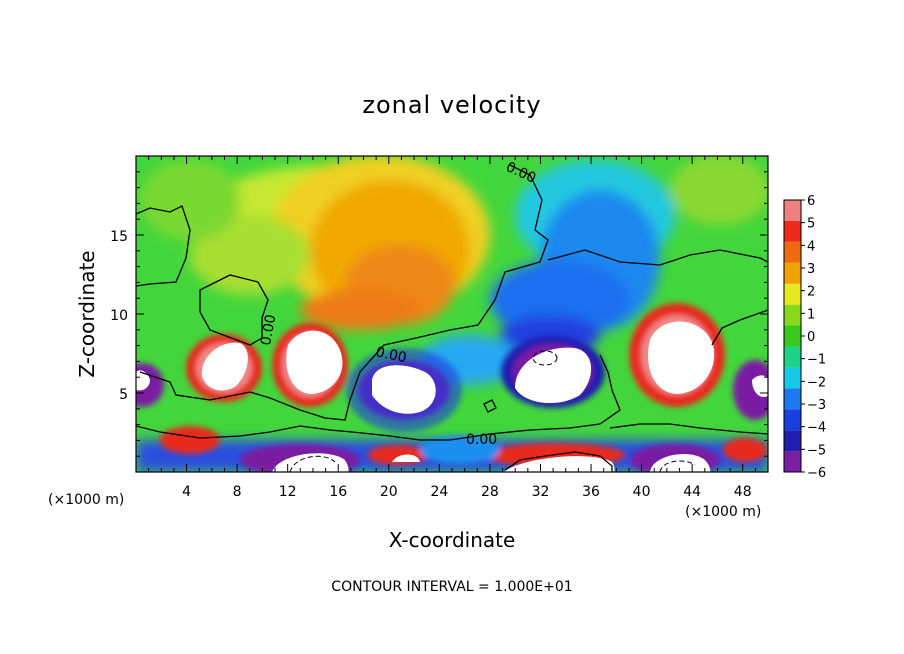  Describe the element at coordinates (237, 492) in the screenshot. I see `x-tick-label: 8` at that location.